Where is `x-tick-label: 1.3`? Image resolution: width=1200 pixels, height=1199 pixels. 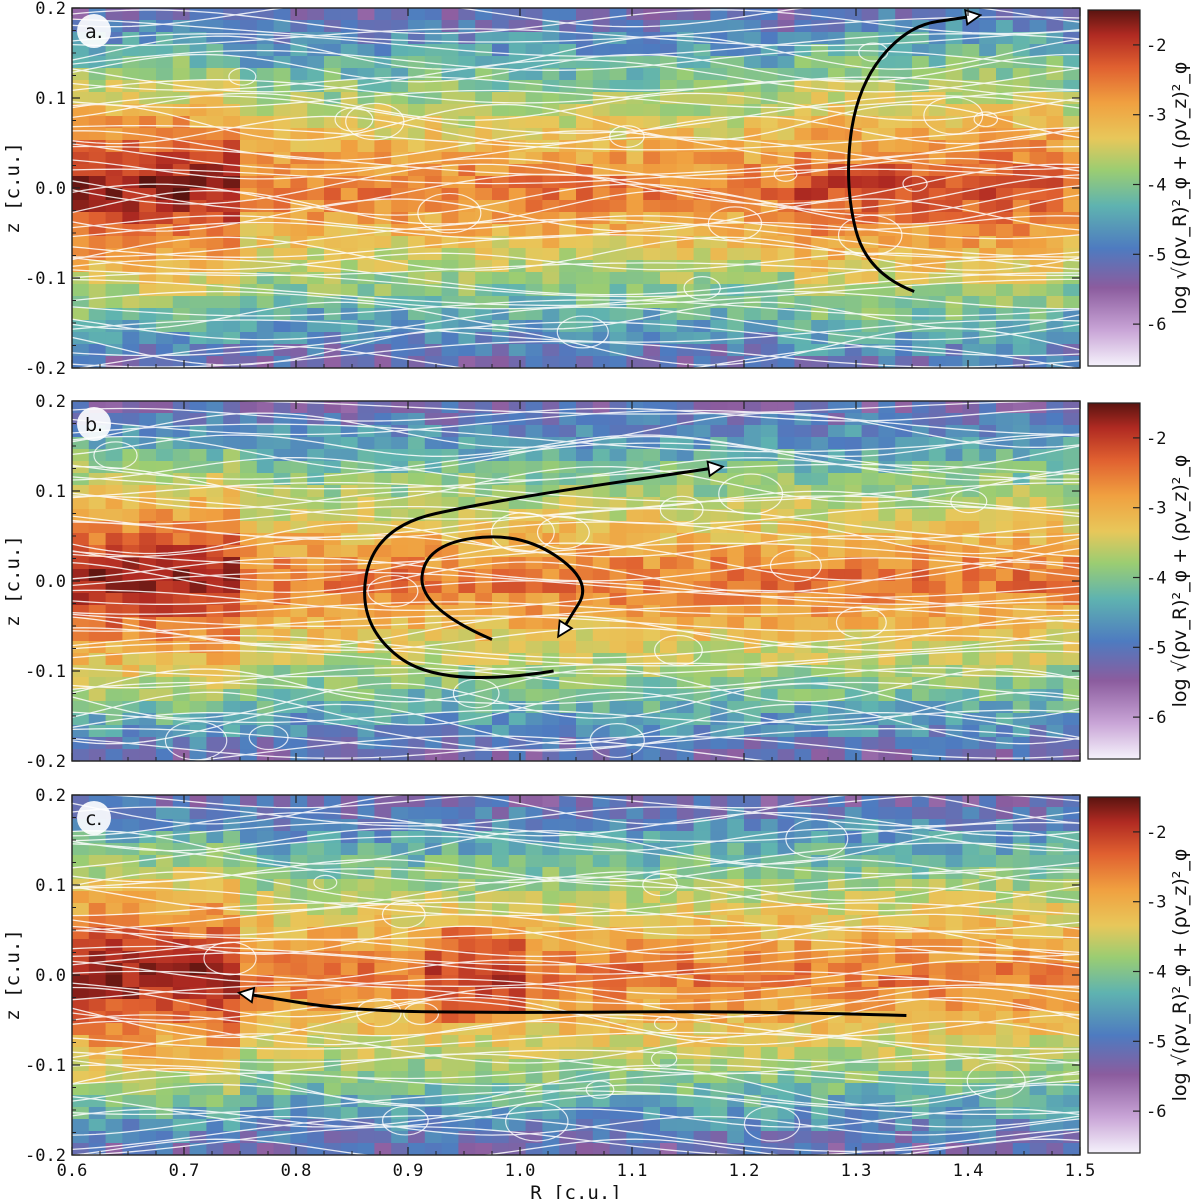 x-tick-label: 1.3 is located at coordinates (856, 1171).